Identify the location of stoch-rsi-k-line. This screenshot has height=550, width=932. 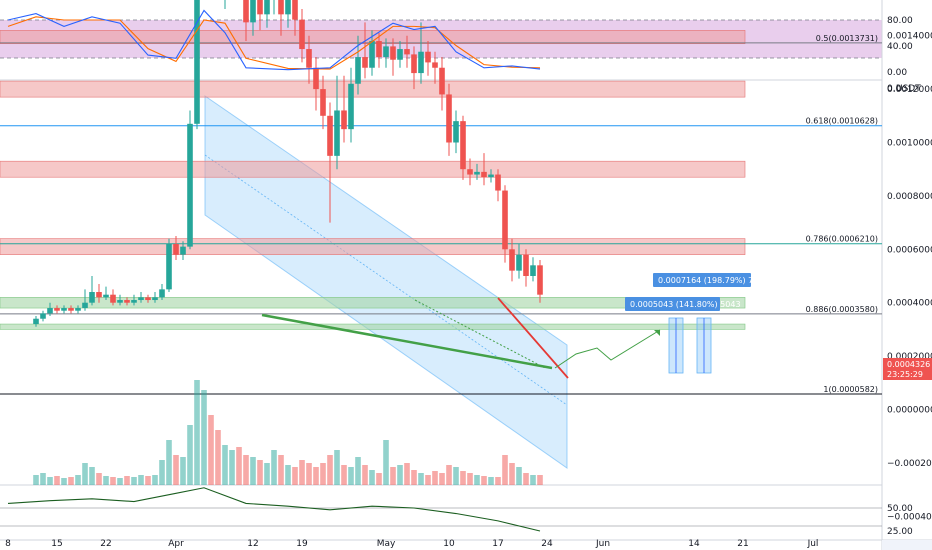
(274, 40).